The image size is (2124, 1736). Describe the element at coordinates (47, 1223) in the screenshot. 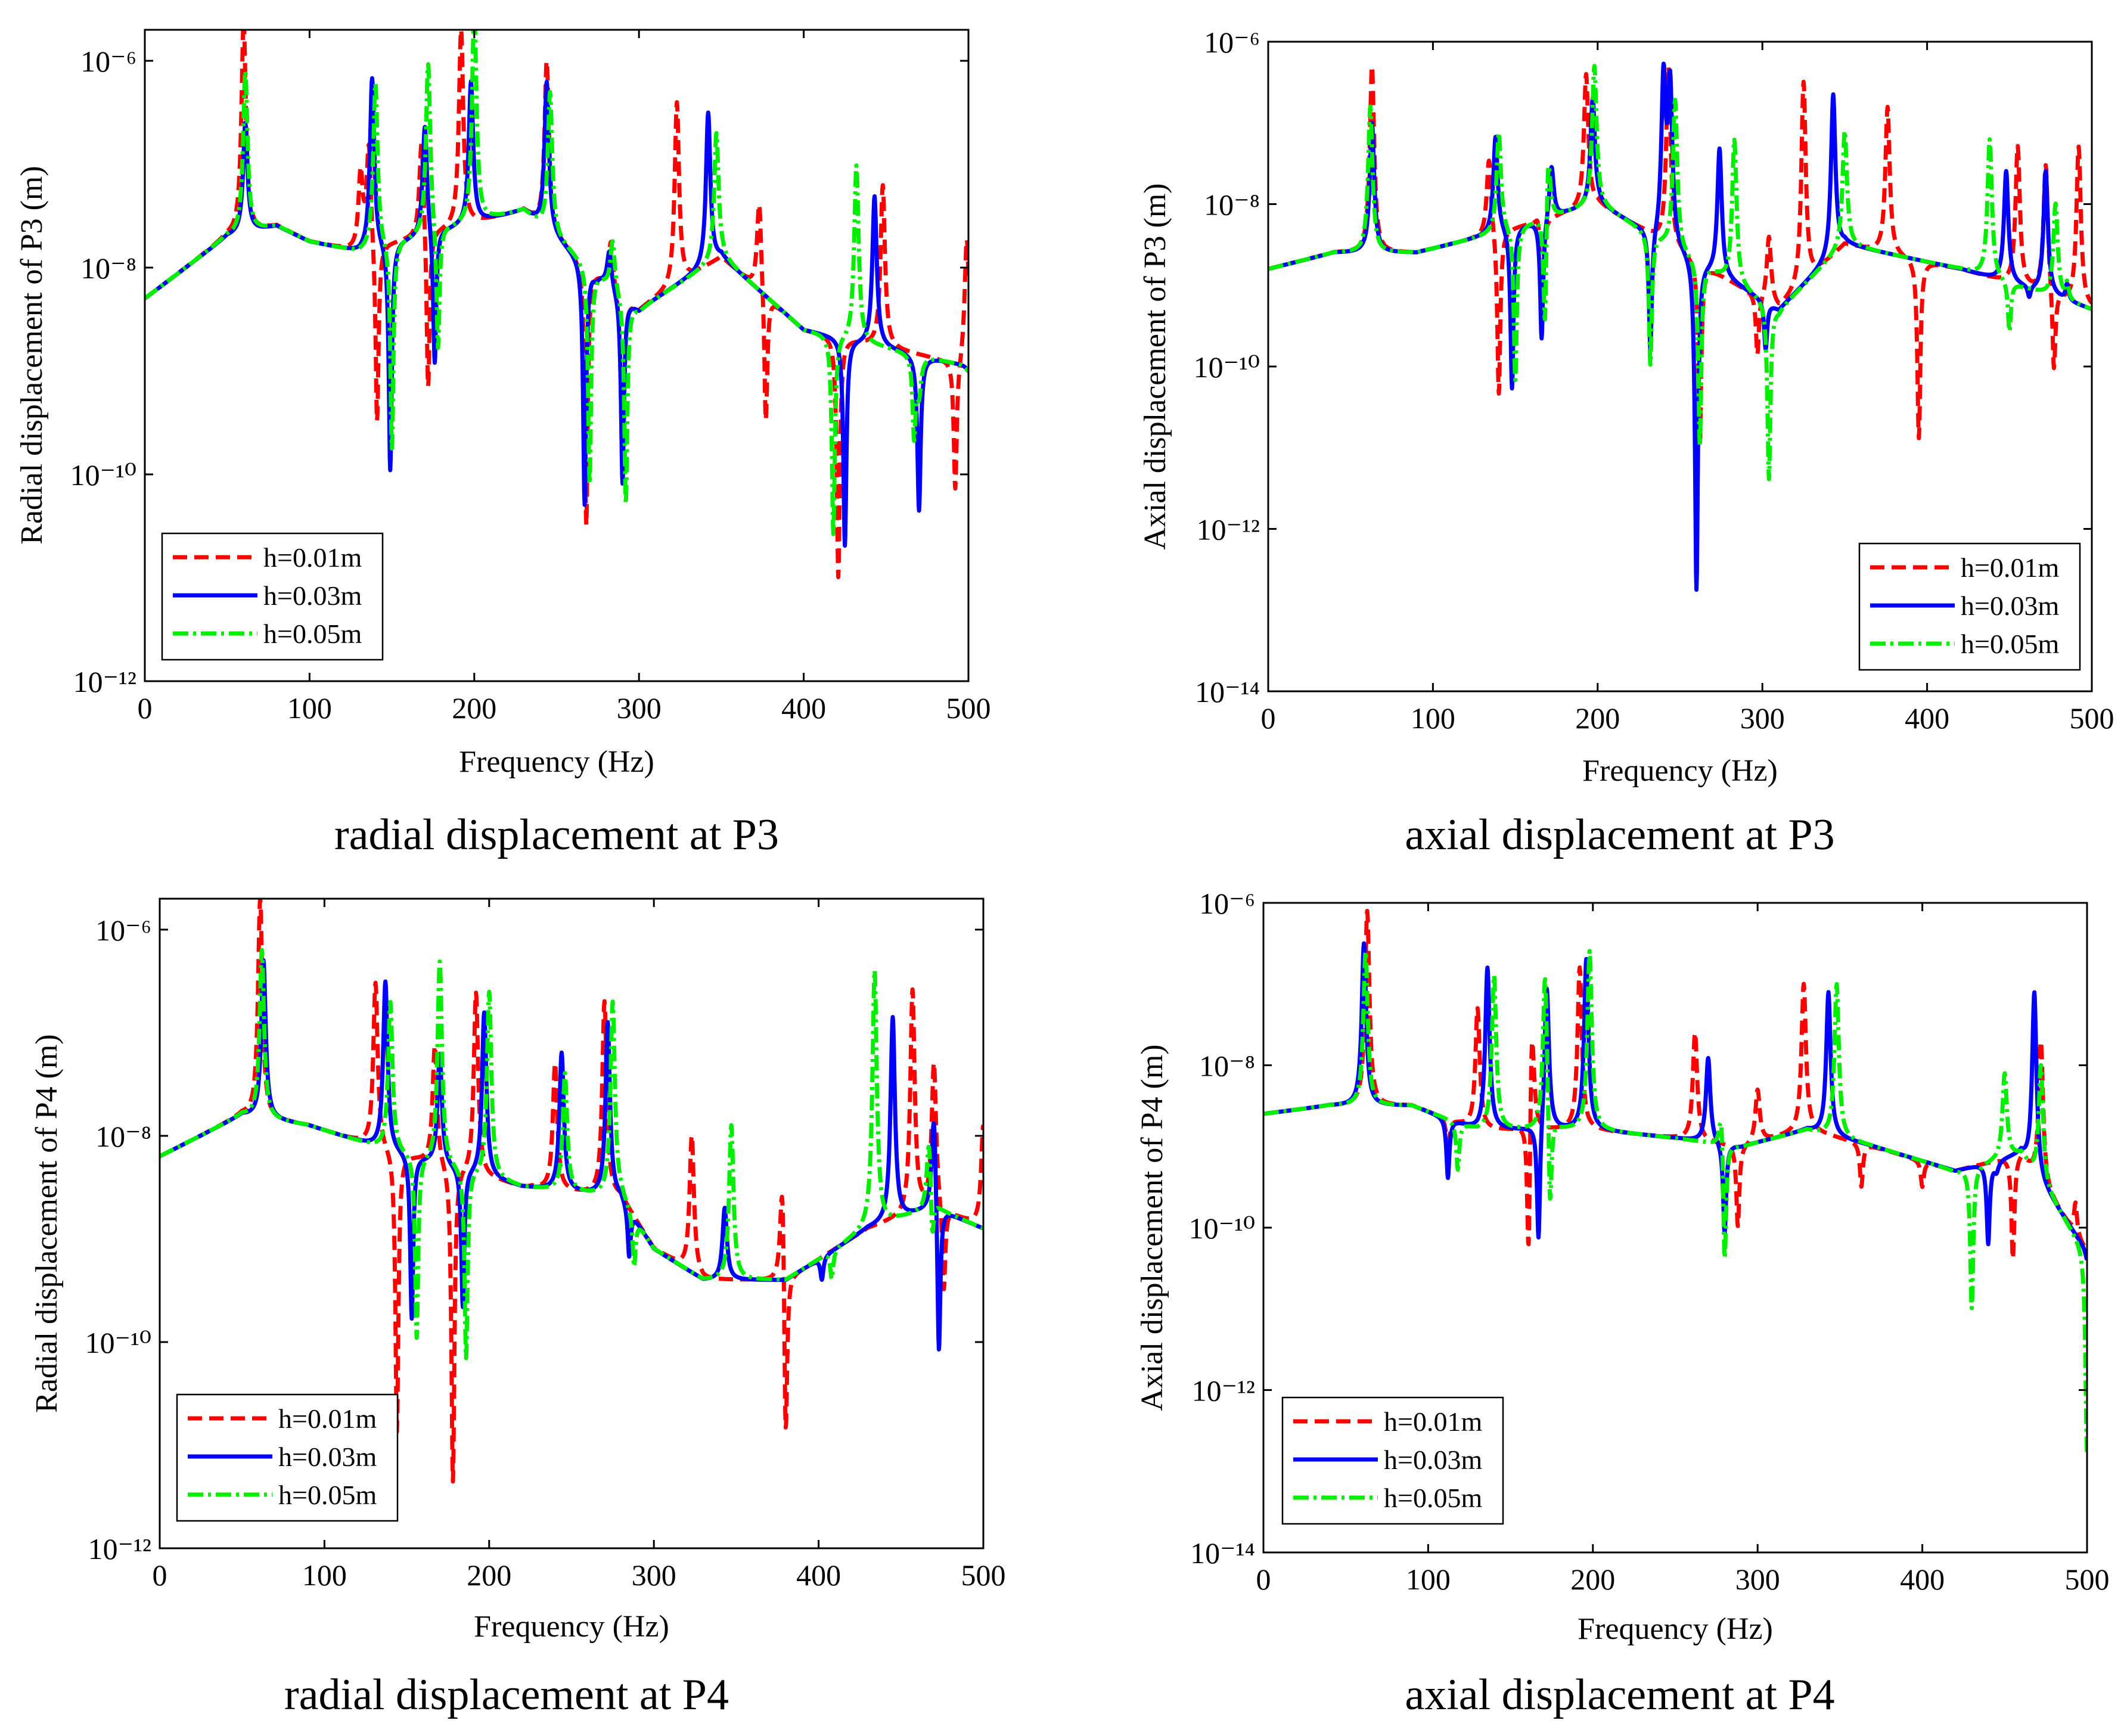

I see `y-axis-label: Radial displacement of P4 (m)` at that location.